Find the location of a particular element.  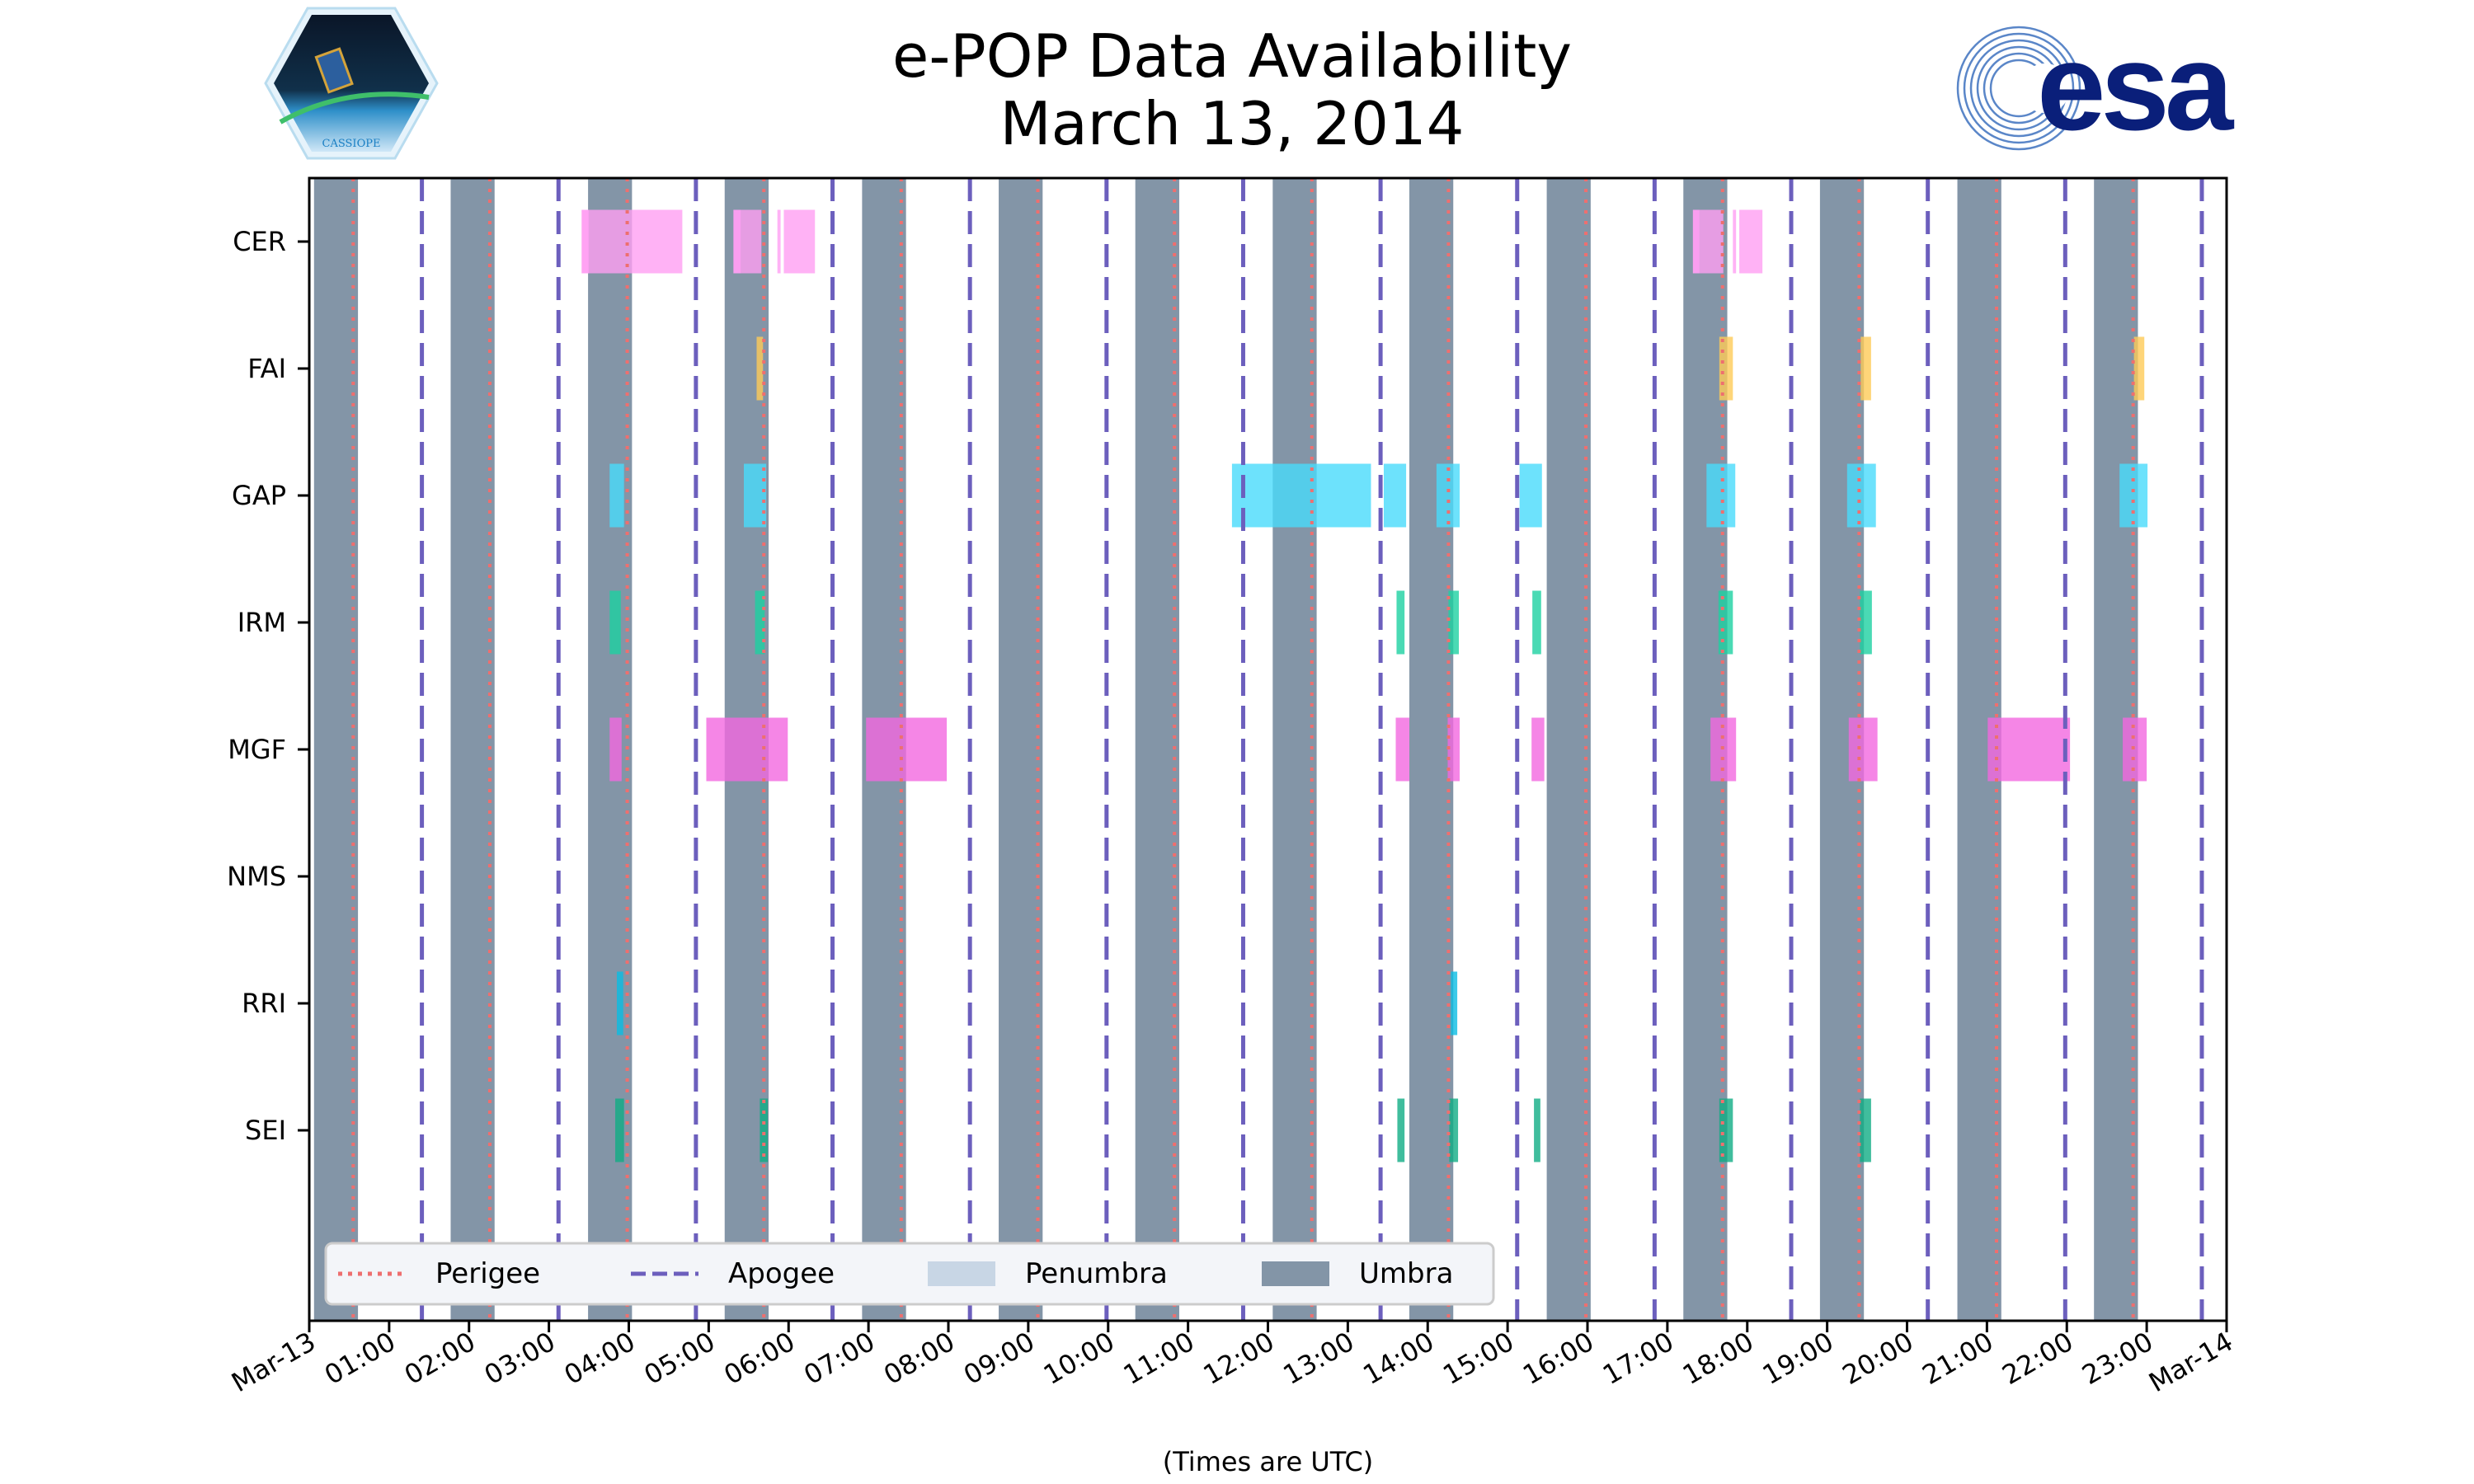

x-tick-label: 11:00 is located at coordinates (1159, 1358).